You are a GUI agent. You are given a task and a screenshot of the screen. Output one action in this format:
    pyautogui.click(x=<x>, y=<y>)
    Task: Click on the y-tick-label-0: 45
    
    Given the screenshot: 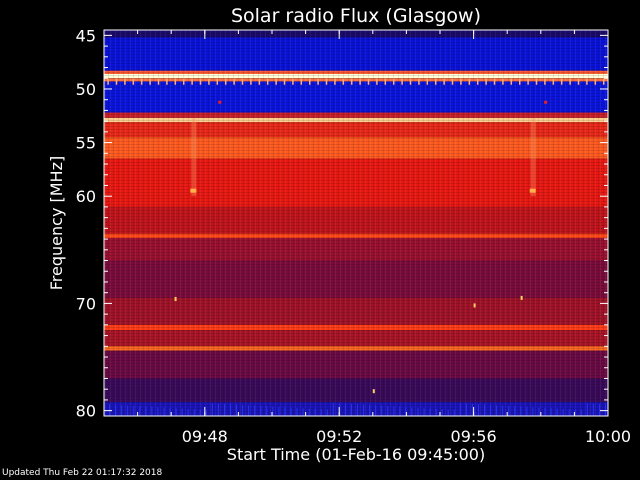 What is the action you would take?
    pyautogui.click(x=86, y=35)
    